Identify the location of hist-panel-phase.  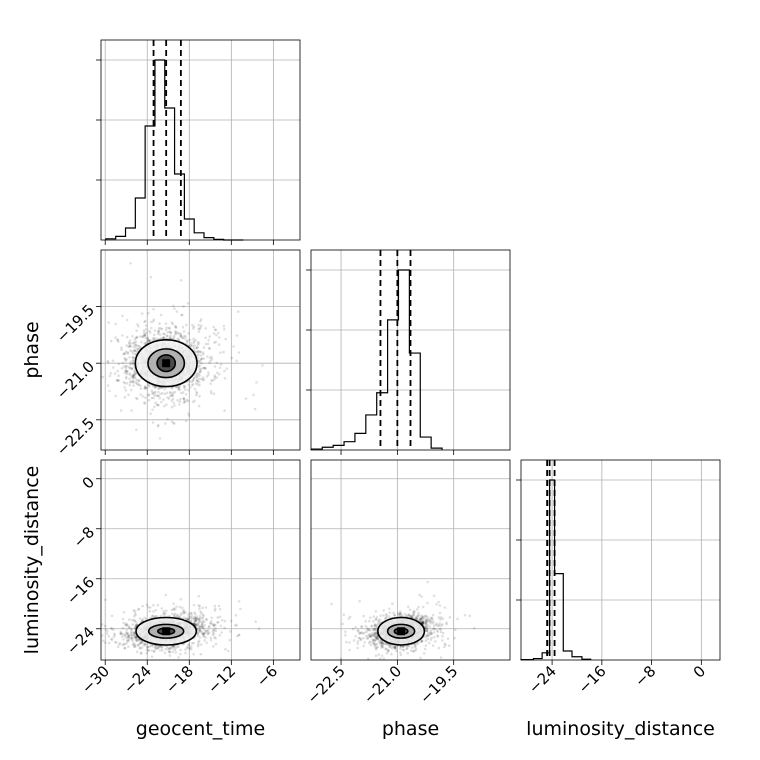
(408, 352).